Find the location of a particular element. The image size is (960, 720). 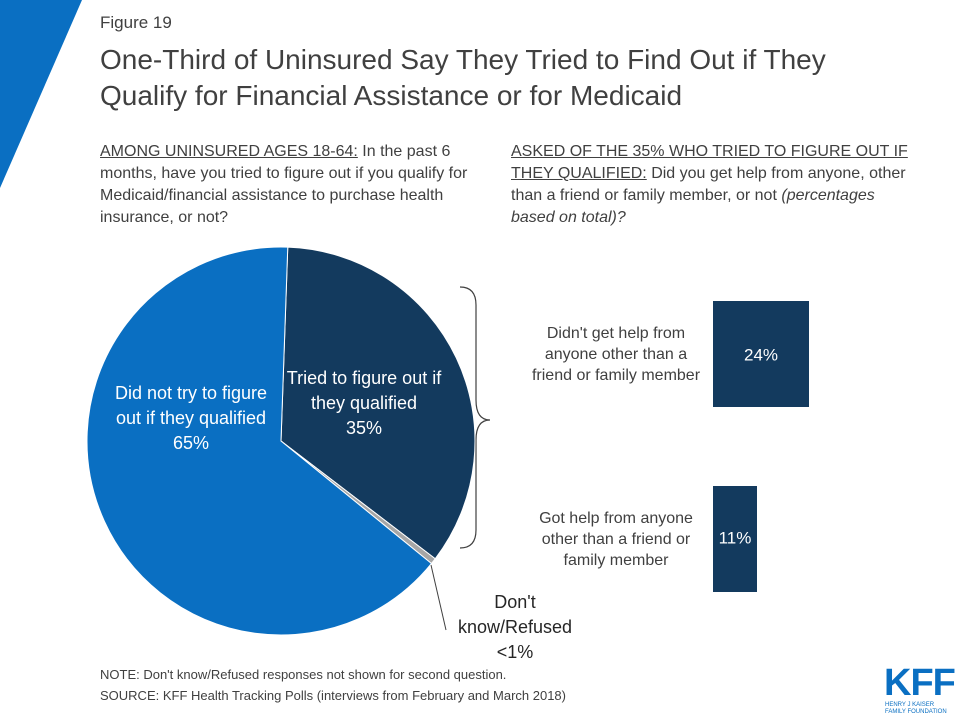

logo-subtitle: HENRY J KAISER FAMILY FOUNDATION is located at coordinates (916, 708).